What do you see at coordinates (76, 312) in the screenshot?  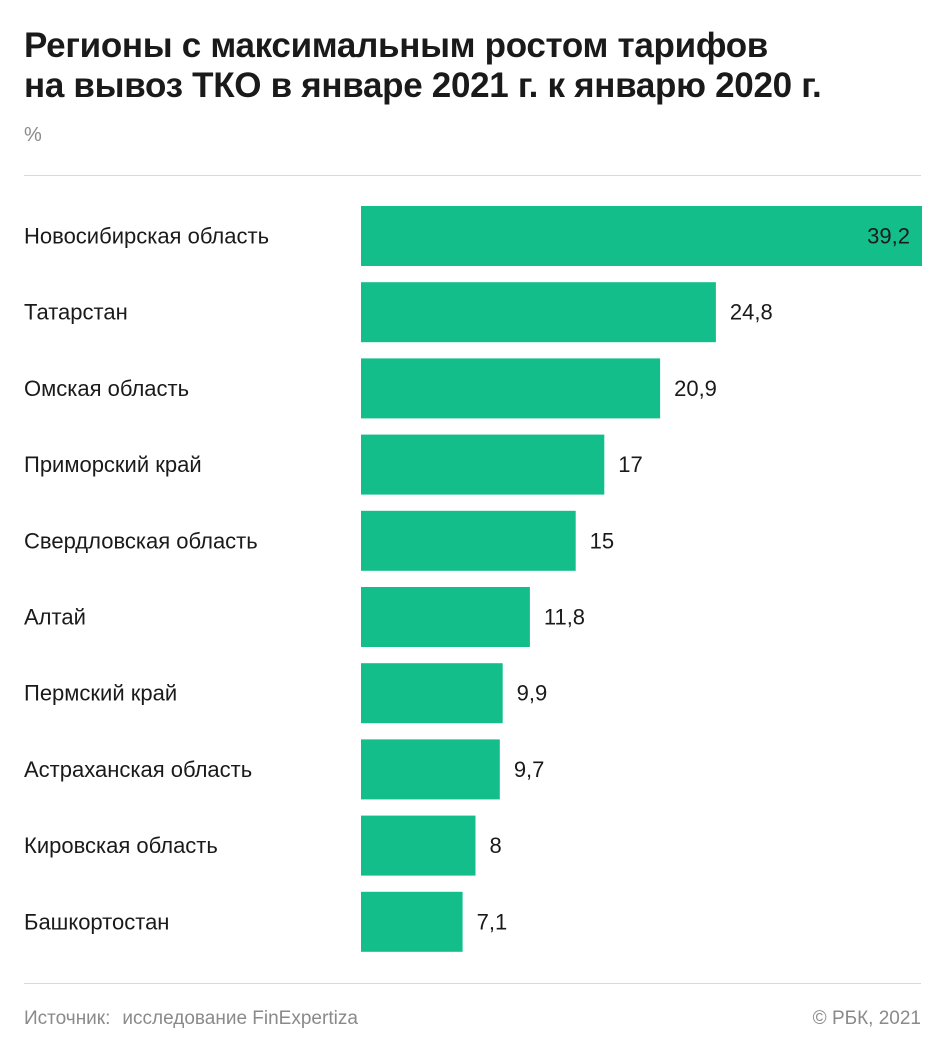 I see `category-label: Татарстан` at bounding box center [76, 312].